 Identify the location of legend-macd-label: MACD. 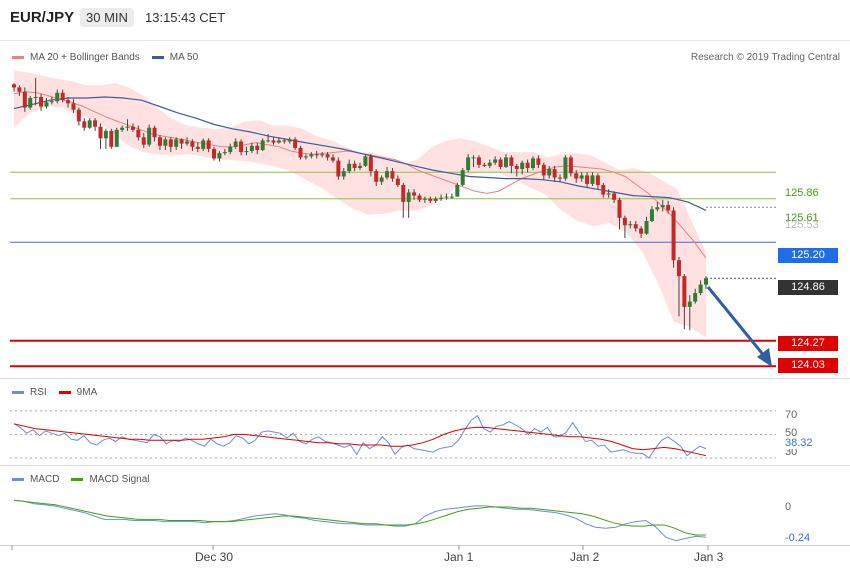
(45, 479).